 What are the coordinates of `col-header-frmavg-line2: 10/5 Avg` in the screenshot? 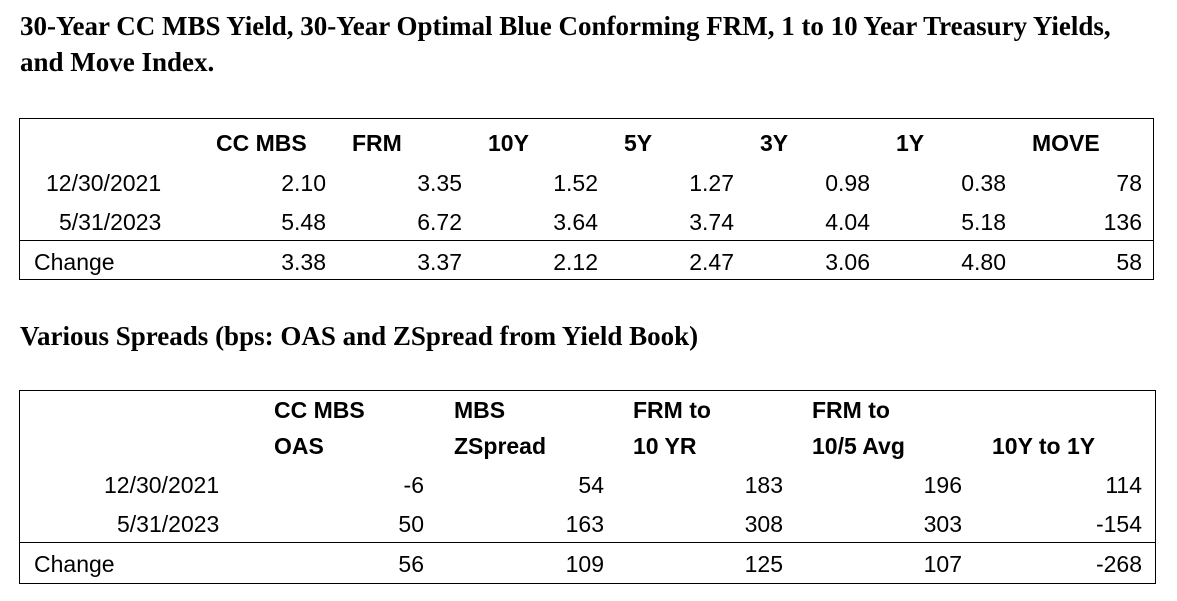 It's located at (858, 446).